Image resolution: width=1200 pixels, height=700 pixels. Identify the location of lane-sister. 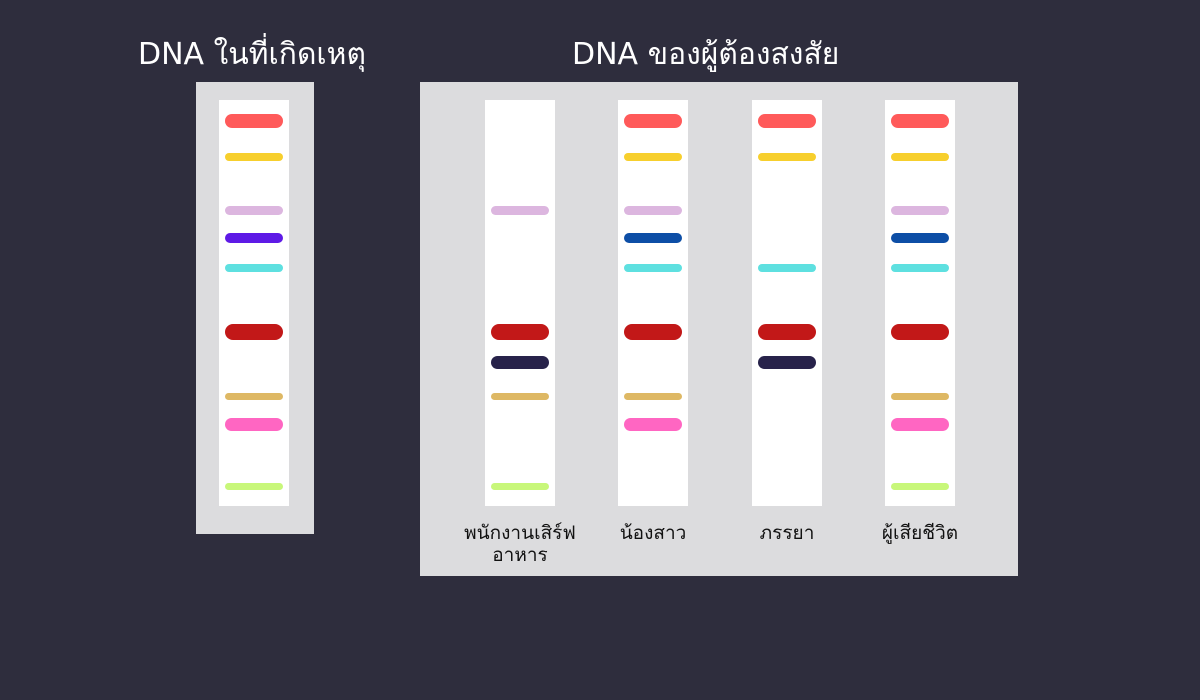
(653, 303).